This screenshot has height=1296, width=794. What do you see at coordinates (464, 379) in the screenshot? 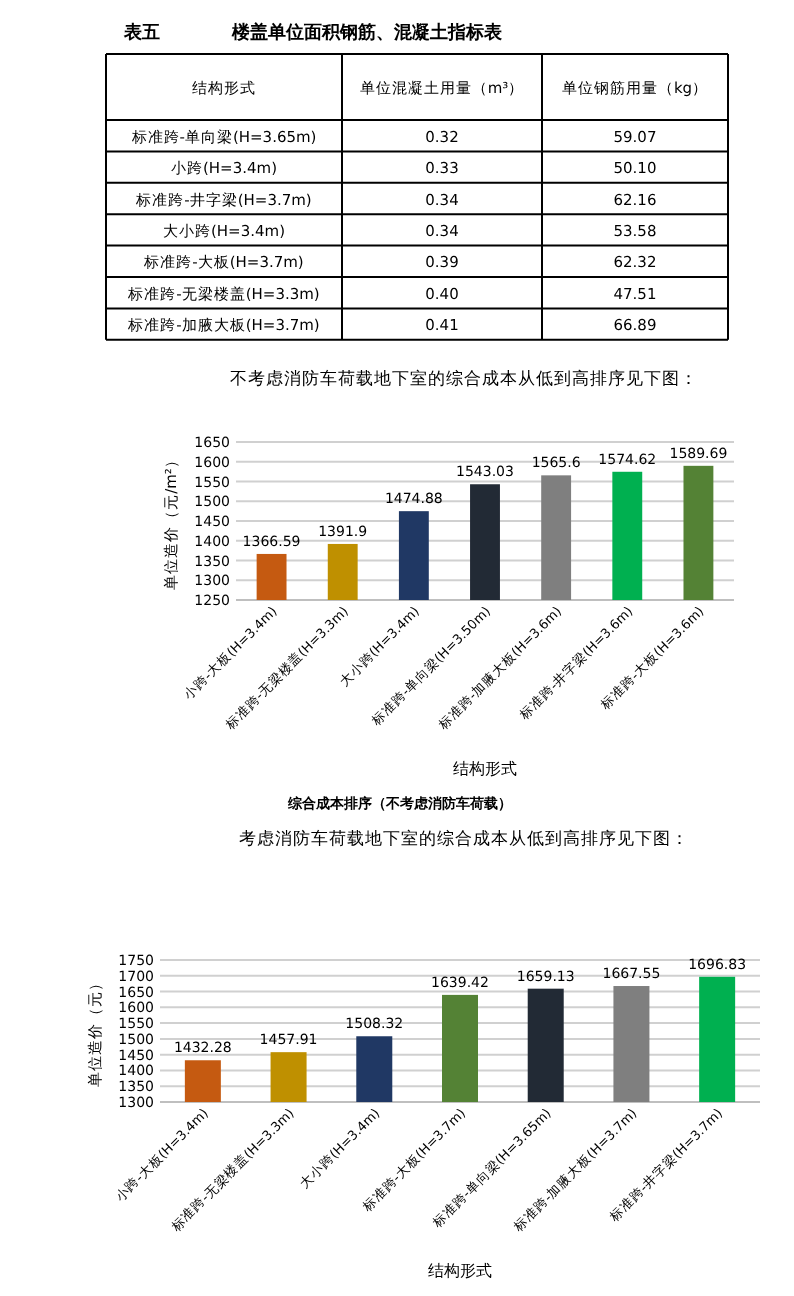
I see `chart-title: 不考虑消防车荷载地下室的综合成本从低到高排序见下图：` at bounding box center [464, 379].